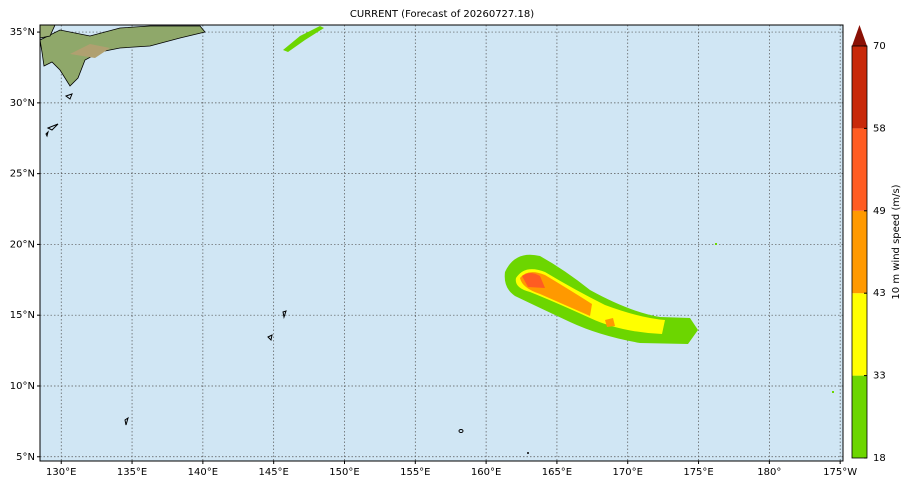 This screenshot has width=911, height=491. Describe the element at coordinates (25, 457) in the screenshot. I see `y-tick-label: 5°N` at that location.